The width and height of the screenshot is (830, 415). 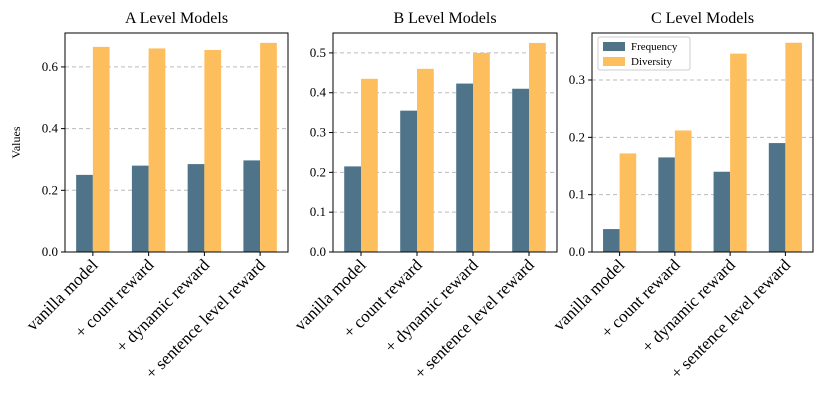 What do you see at coordinates (702, 18) in the screenshot?
I see `chart-title: C Level Models` at bounding box center [702, 18].